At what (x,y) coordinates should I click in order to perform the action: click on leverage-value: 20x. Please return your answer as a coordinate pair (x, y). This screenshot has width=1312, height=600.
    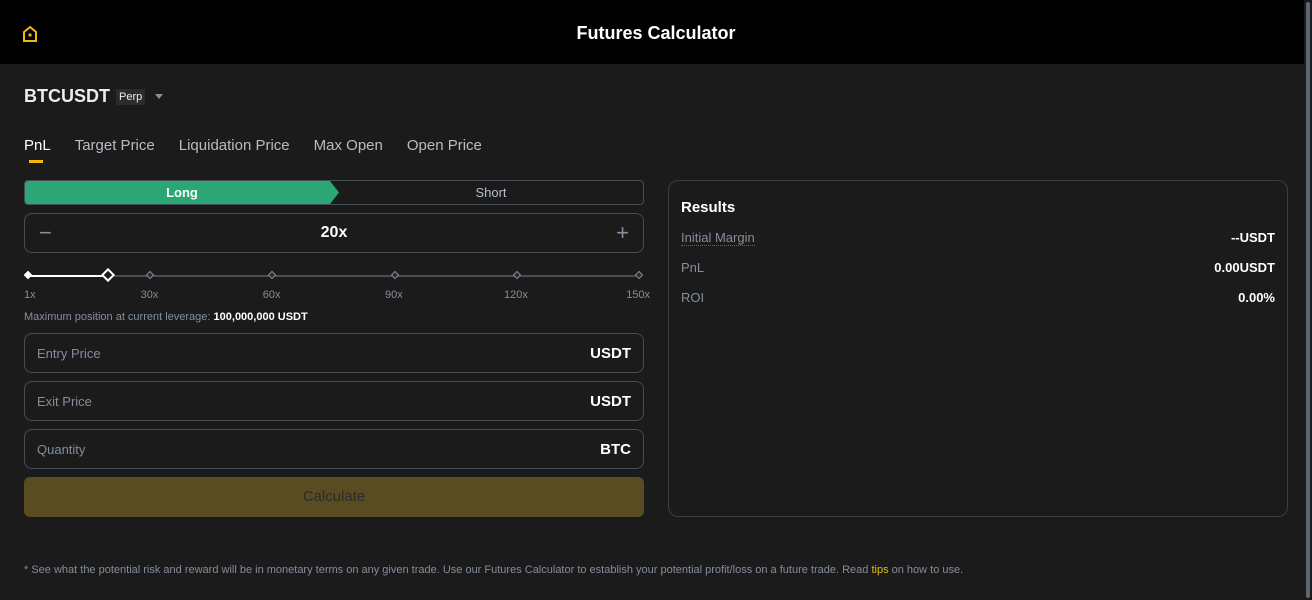
    Looking at the image, I should click on (334, 232).